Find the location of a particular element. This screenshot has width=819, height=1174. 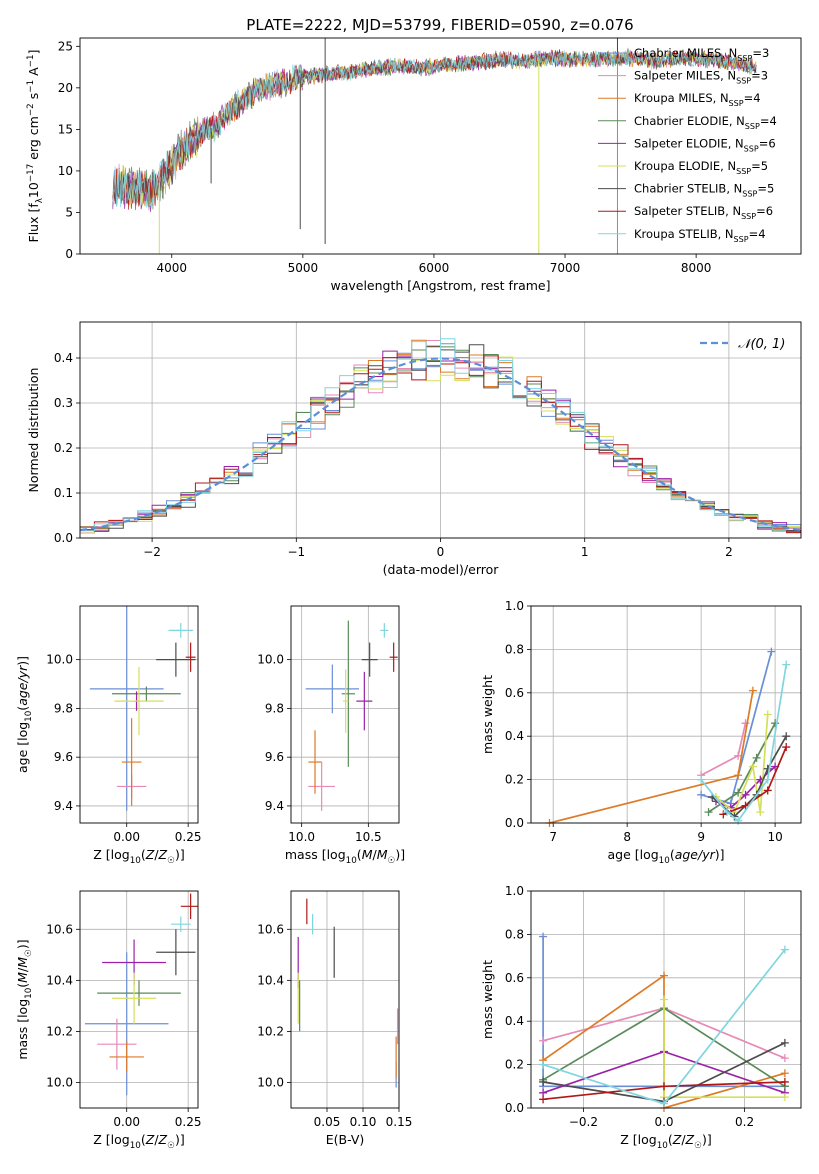

legend-entry: Kroupa MILES, NSSP=4 is located at coordinates (697, 99).